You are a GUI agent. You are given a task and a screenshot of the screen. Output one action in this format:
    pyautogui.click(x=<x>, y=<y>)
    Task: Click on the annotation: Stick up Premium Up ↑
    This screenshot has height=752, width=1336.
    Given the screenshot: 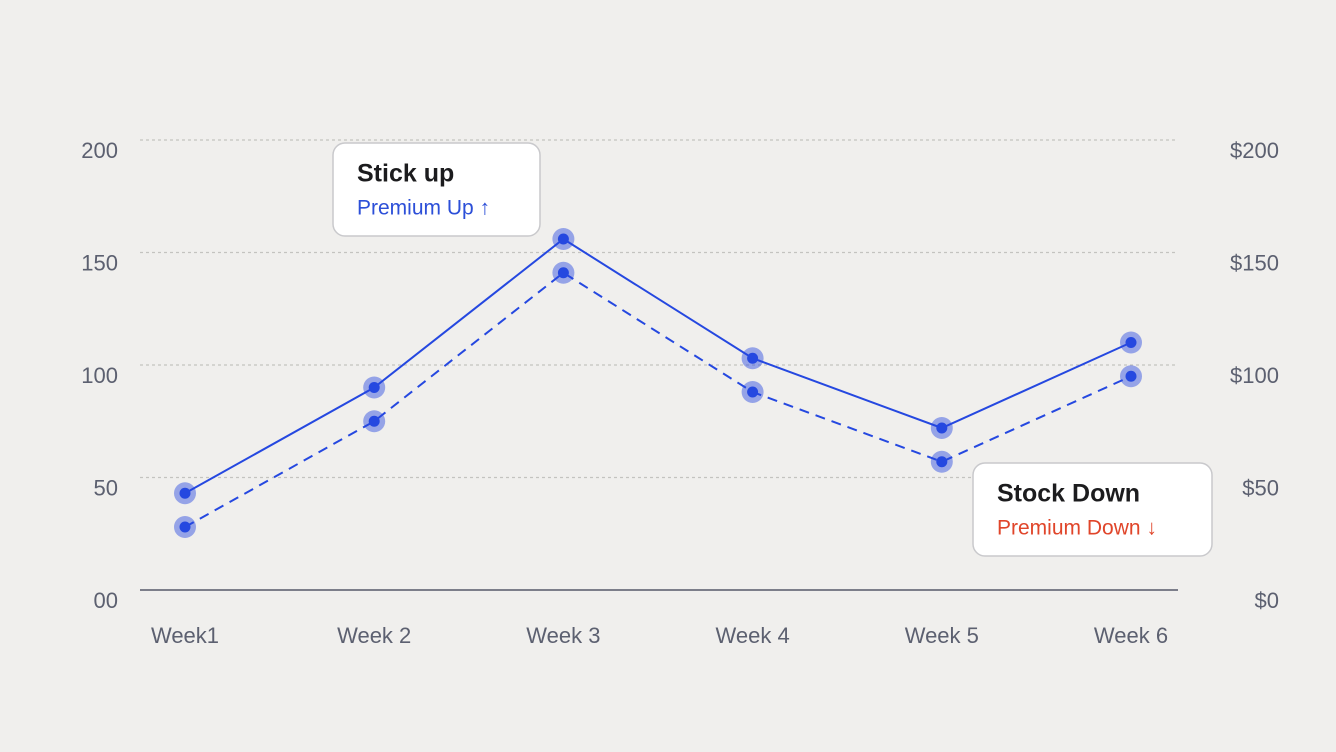 What is the action you would take?
    pyautogui.click(x=436, y=189)
    